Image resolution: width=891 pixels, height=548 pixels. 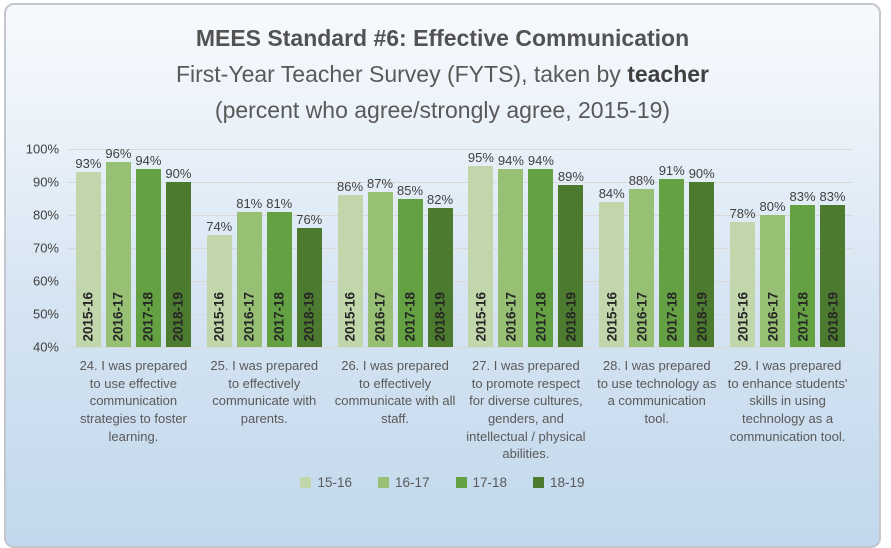 I want to click on bar-slot: 2016-17 96%, so click(x=118, y=246).